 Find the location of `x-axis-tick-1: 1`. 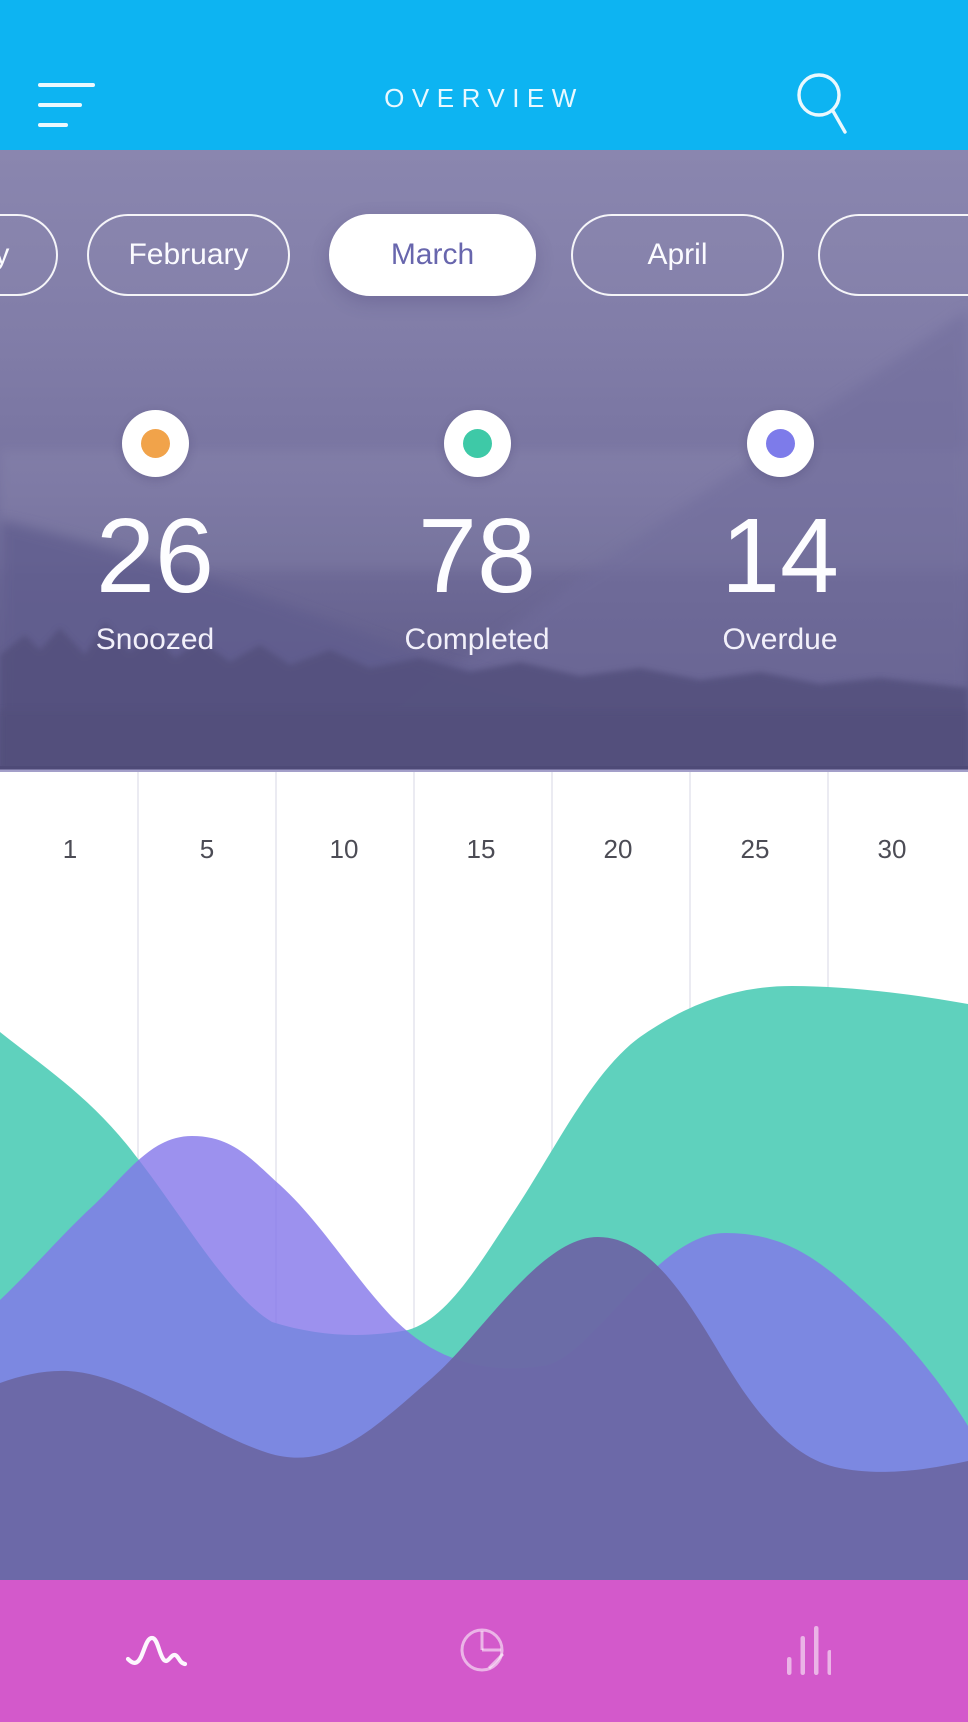

x-axis-tick-1: 1 is located at coordinates (70, 849).